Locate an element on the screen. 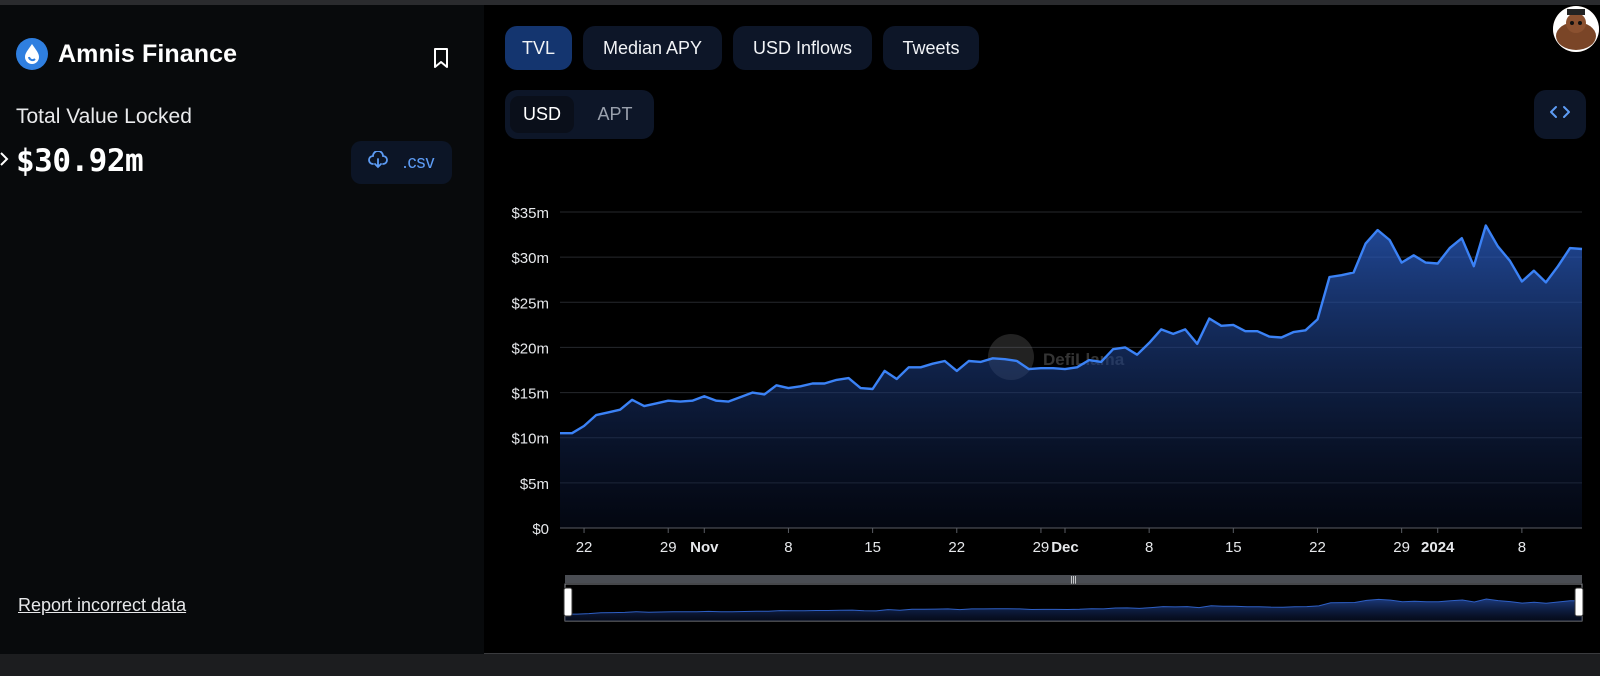 The width and height of the screenshot is (1600, 676). brush-right-handle is located at coordinates (1579, 602).